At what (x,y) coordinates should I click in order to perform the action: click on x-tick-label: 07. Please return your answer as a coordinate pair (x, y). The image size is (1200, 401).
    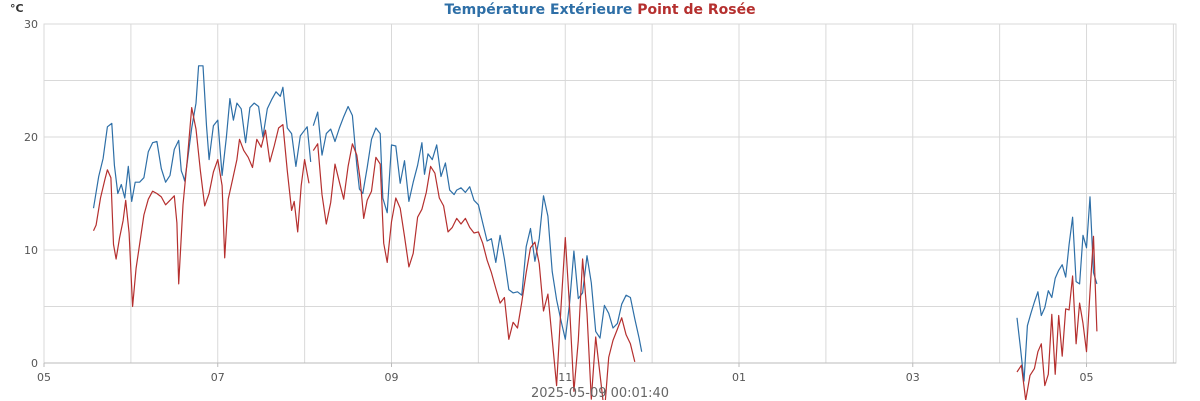
    Looking at the image, I should click on (218, 377).